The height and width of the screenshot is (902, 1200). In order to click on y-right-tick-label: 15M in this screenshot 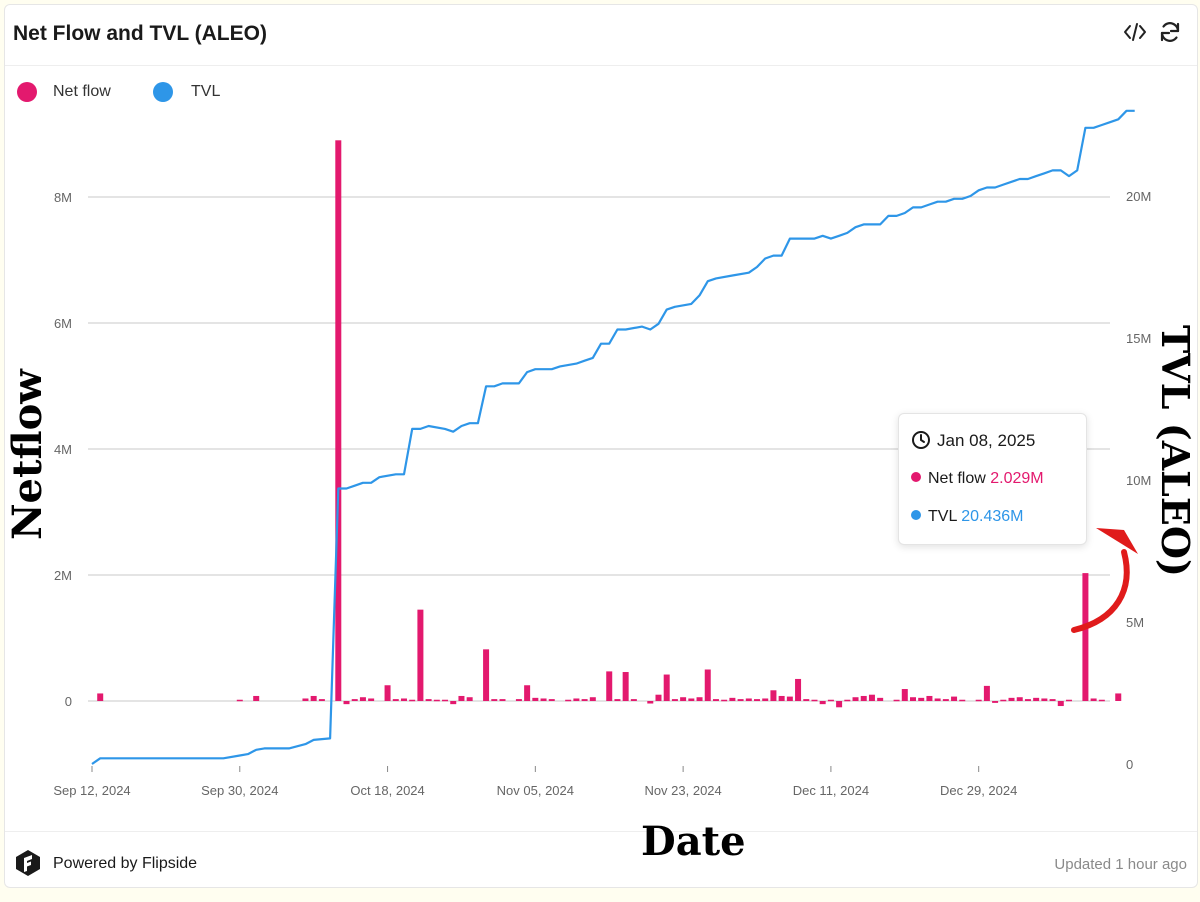, I will do `click(1138, 338)`.